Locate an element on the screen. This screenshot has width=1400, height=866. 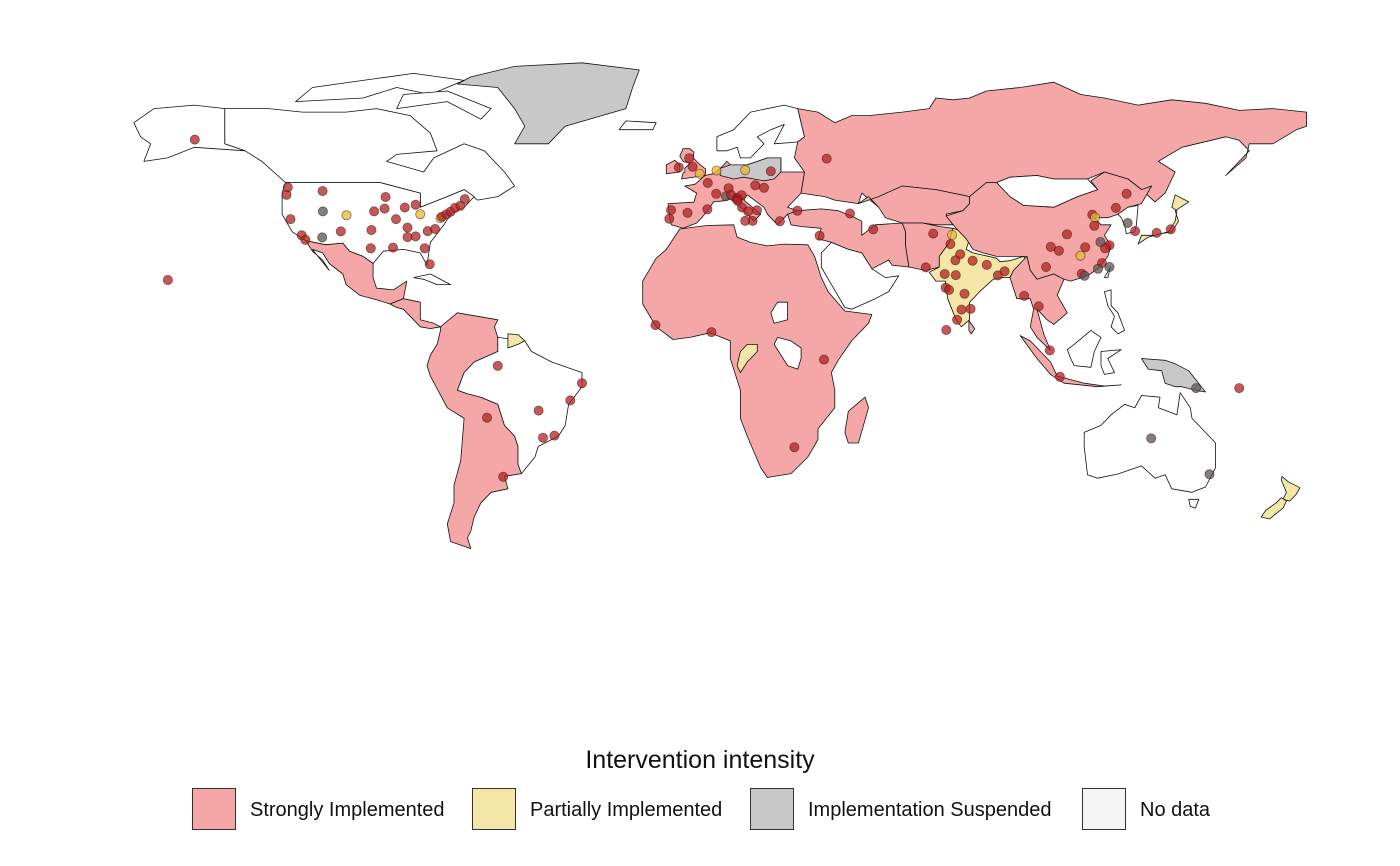
region-tasmania is located at coordinates (1194, 503).